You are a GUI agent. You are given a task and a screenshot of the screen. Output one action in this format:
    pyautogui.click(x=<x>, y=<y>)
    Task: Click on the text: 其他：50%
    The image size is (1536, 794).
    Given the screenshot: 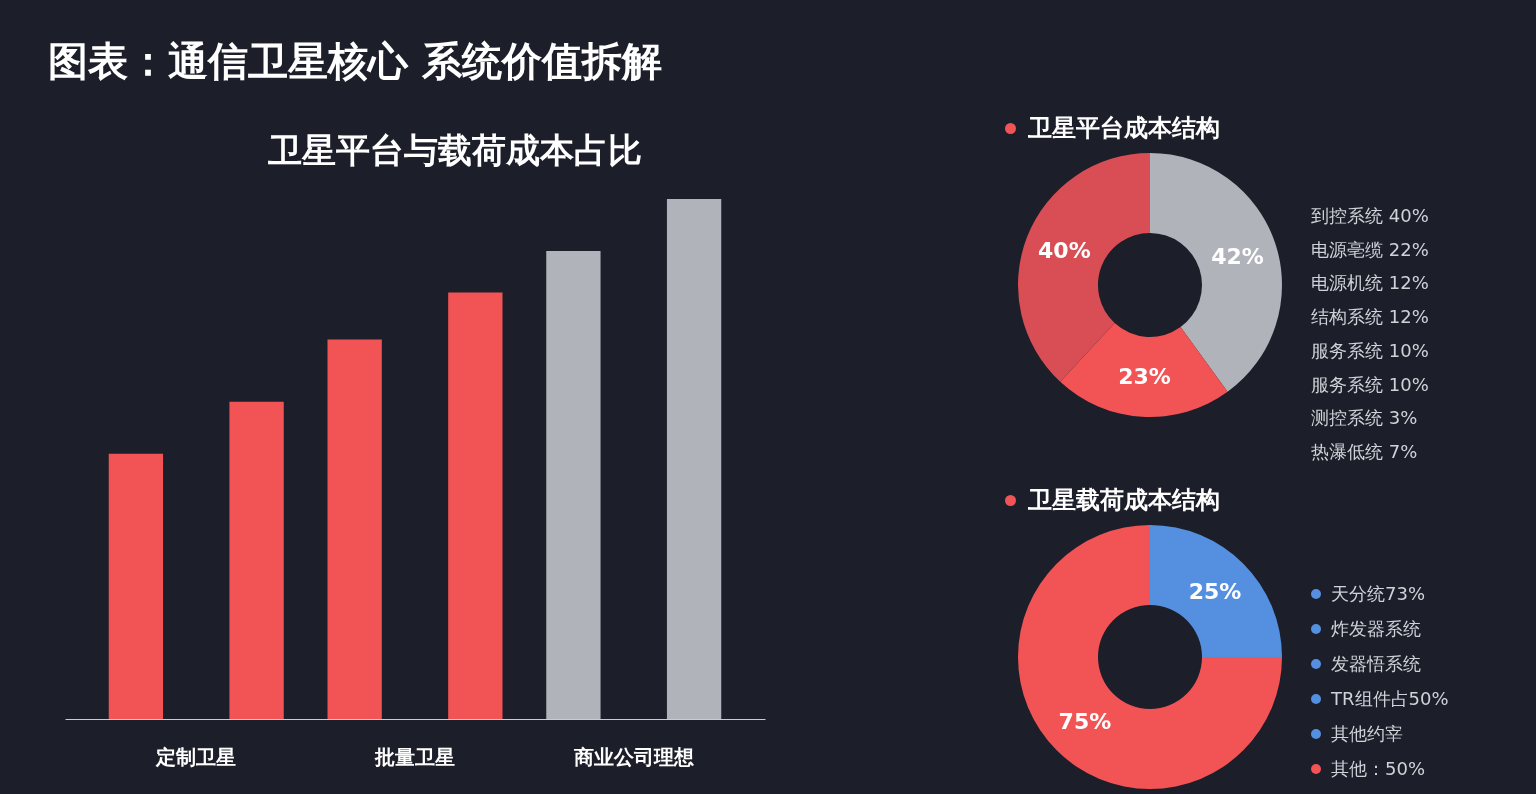 What is the action you would take?
    pyautogui.click(x=1378, y=769)
    